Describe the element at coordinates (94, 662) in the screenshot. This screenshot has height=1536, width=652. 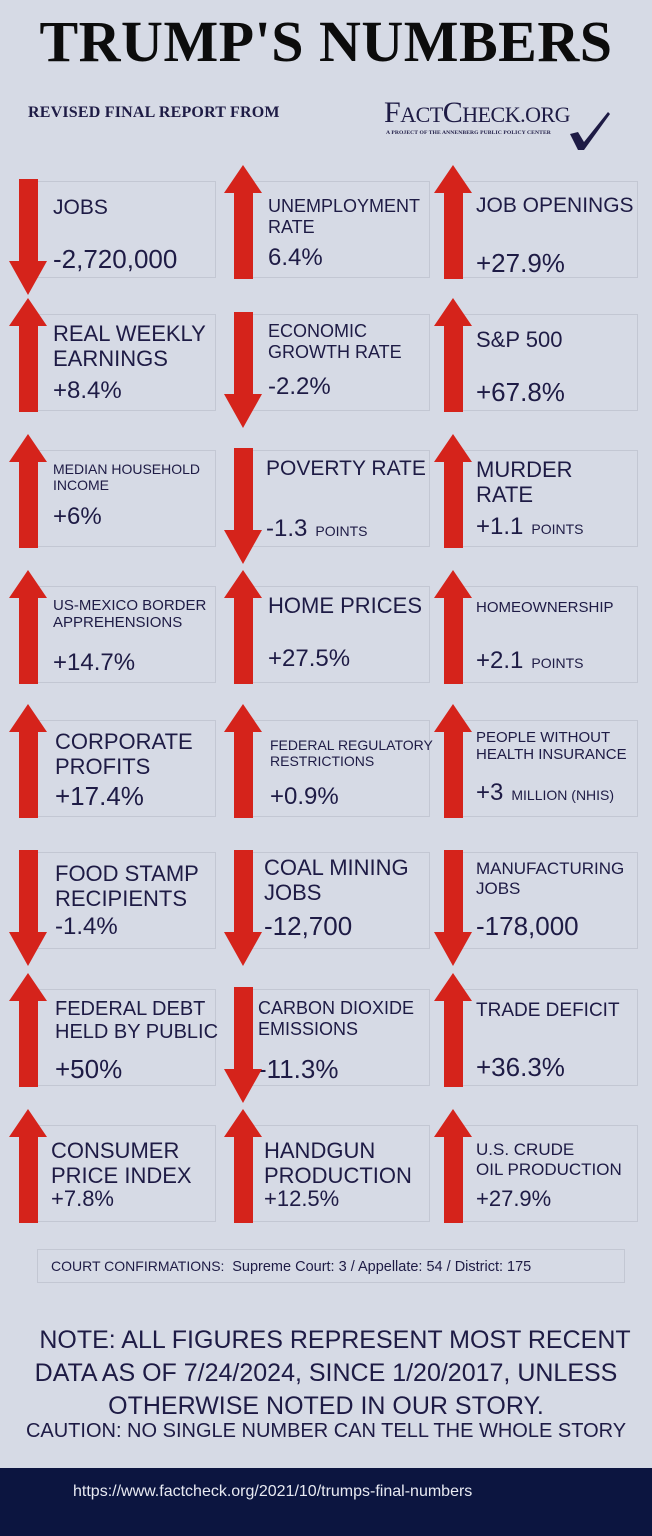
I see `metric-value: +14.7%` at that location.